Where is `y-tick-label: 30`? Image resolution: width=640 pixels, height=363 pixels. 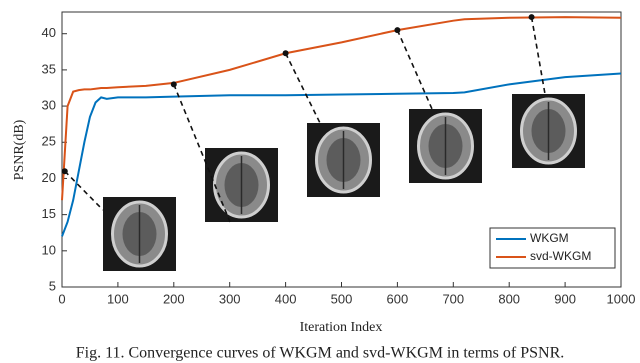
y-tick-label: 30 is located at coordinates (49, 105).